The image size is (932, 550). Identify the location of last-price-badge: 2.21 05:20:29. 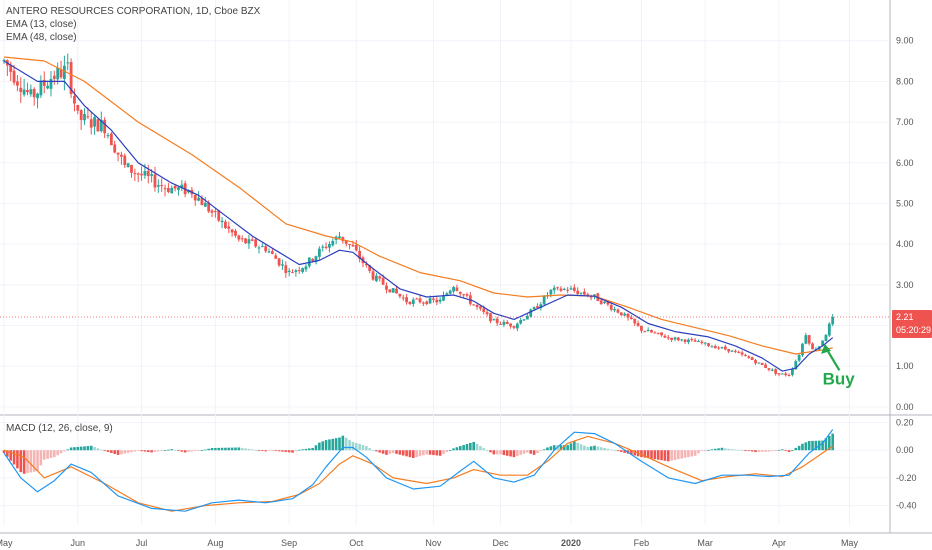
(912, 323).